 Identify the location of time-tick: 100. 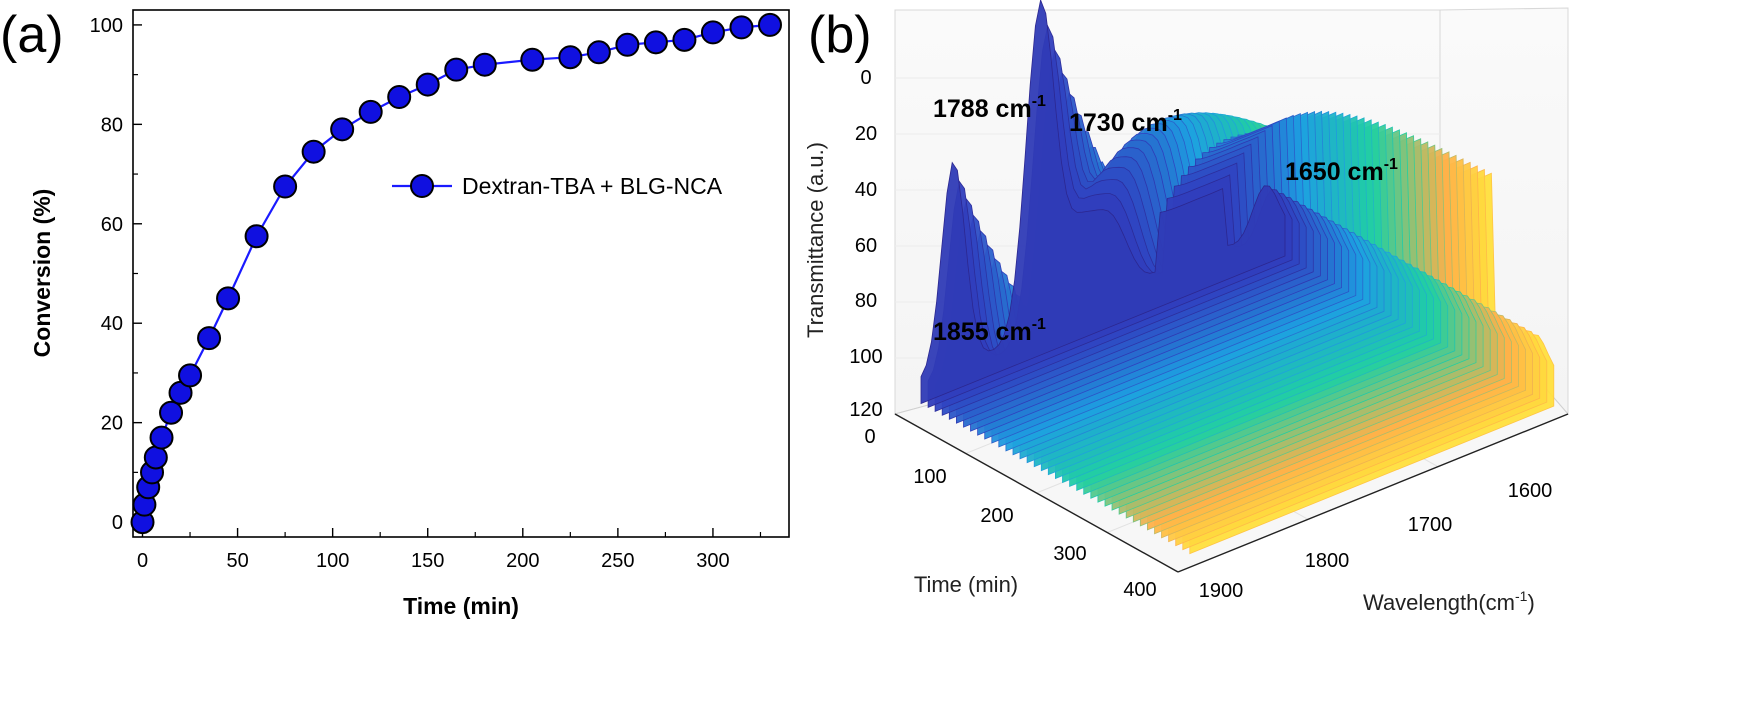
(929, 477).